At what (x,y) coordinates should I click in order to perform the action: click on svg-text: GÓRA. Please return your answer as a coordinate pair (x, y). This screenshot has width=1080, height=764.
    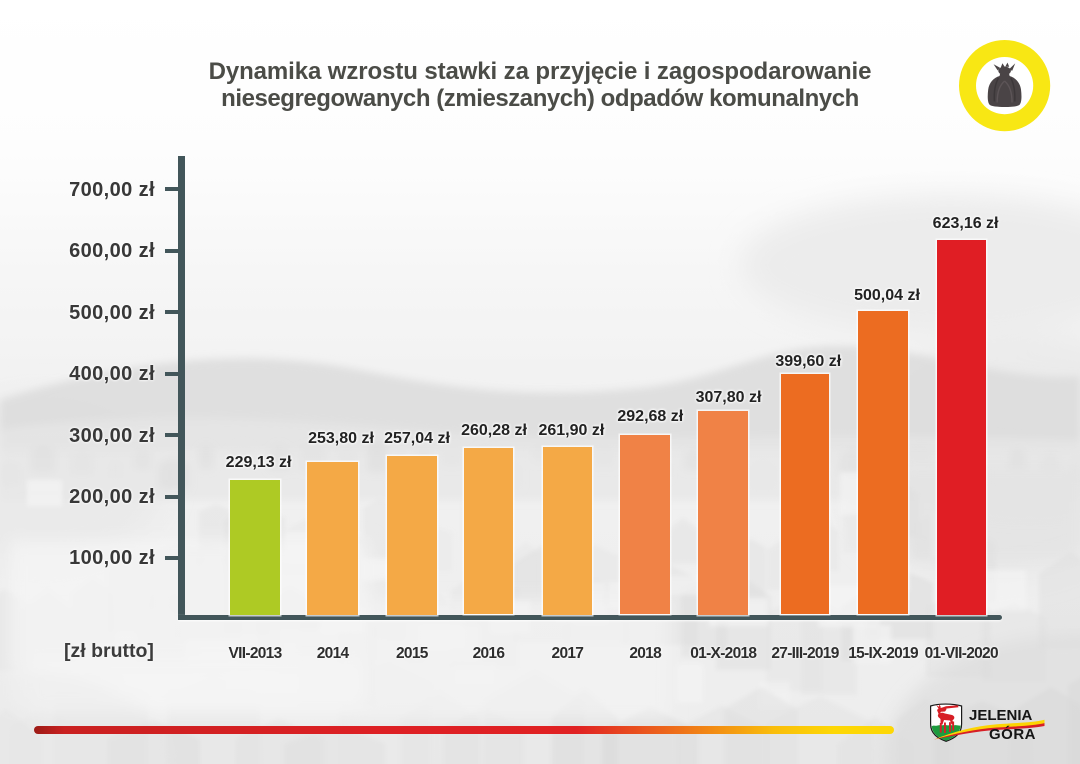
    Looking at the image, I should click on (1012, 734).